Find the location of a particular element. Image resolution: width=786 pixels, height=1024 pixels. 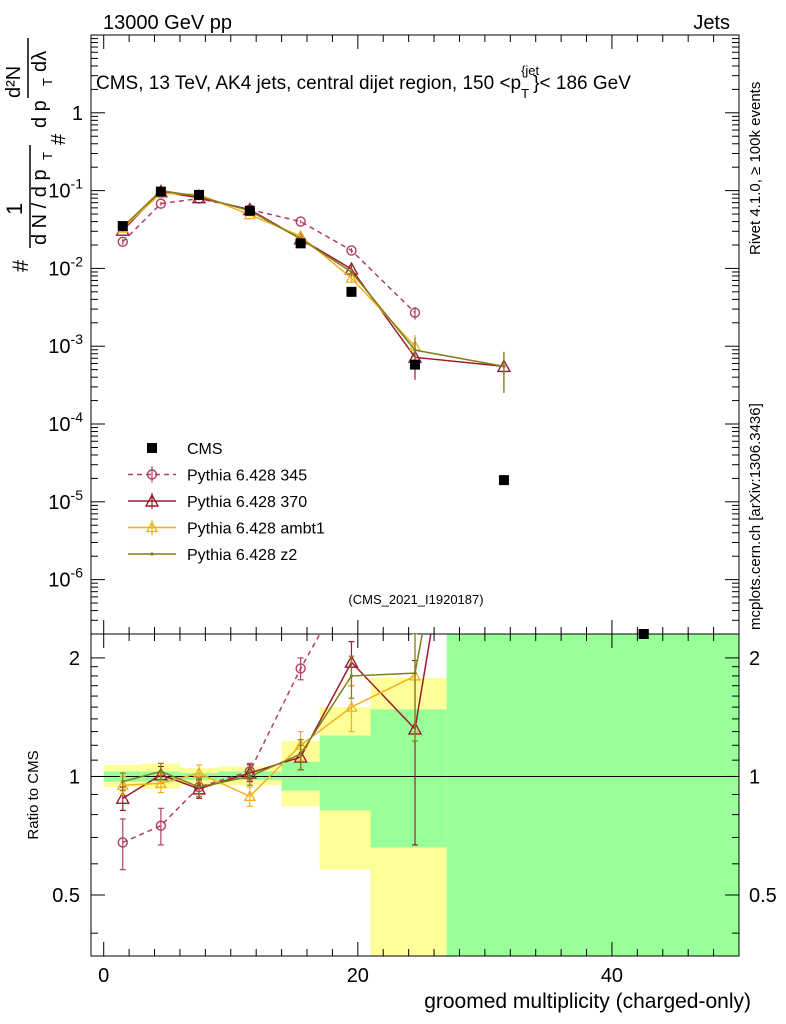

y-label-pt-sub-2: T is located at coordinates (47, 82).